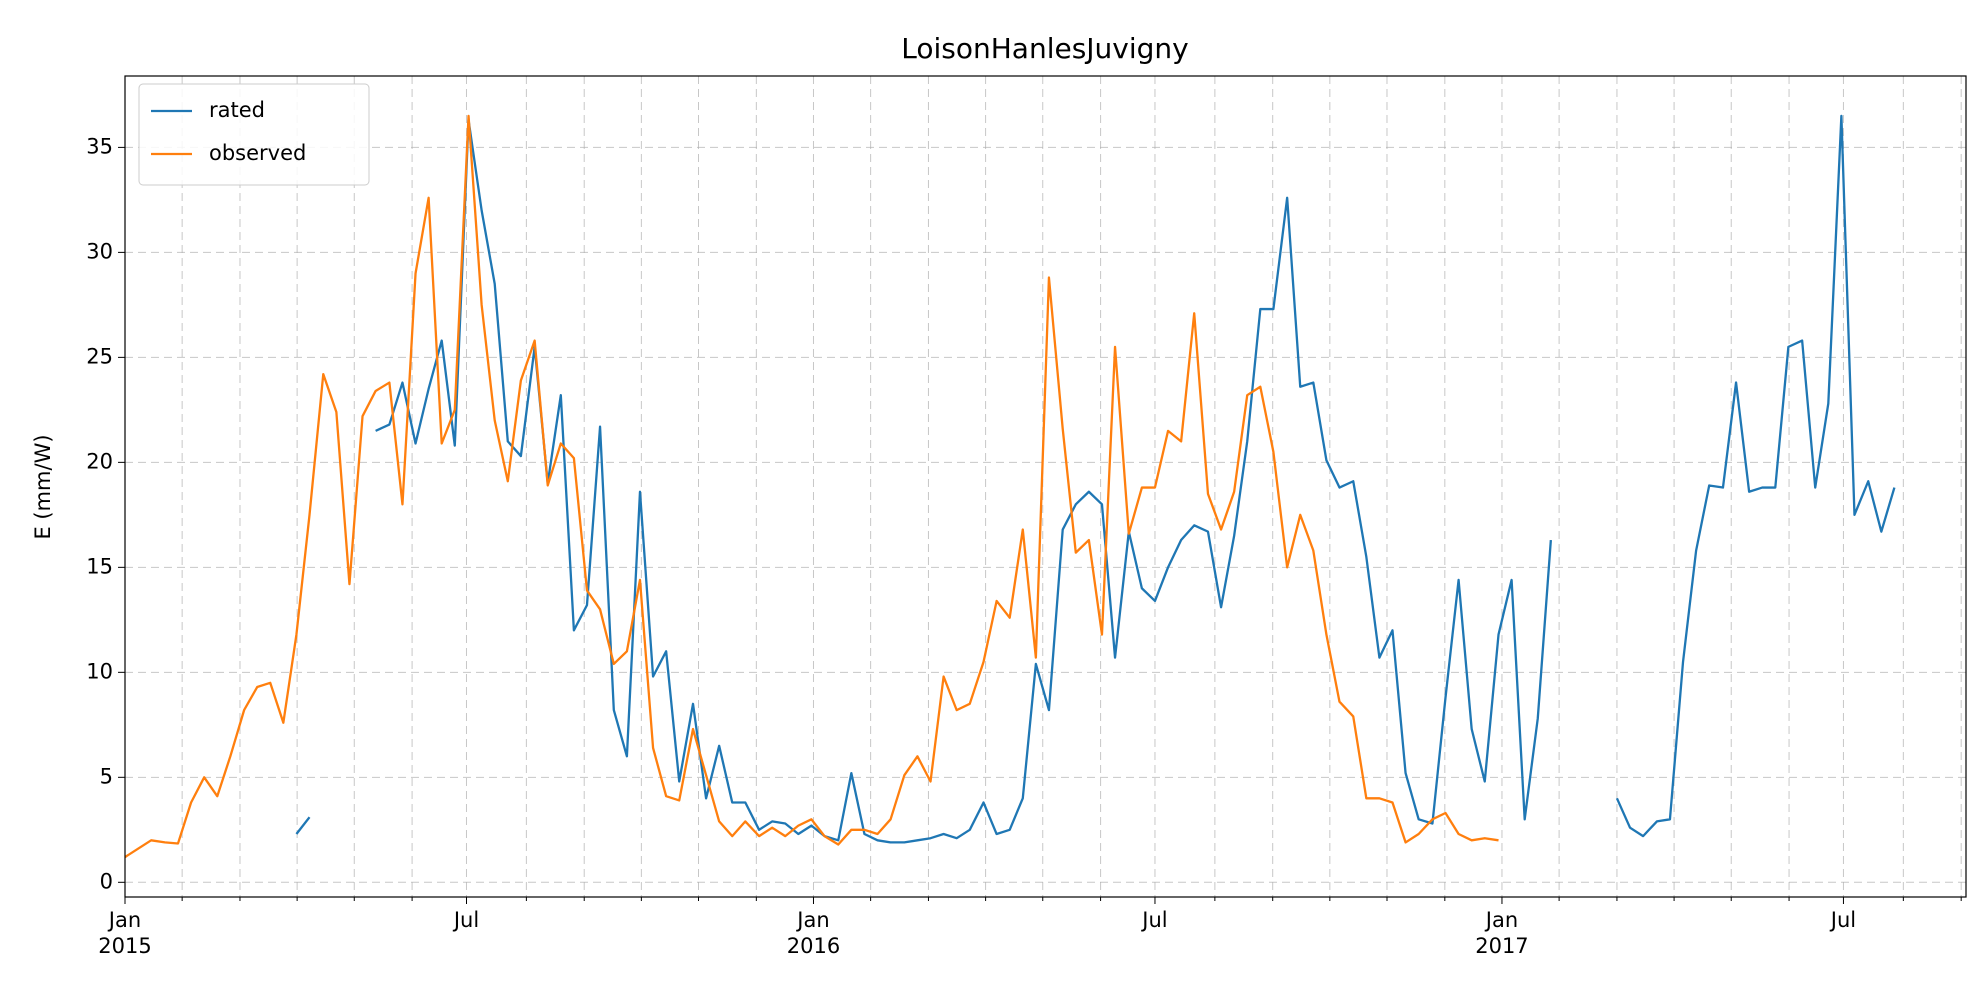 This screenshot has width=1980, height=997. I want to click on legend-box, so click(254, 134).